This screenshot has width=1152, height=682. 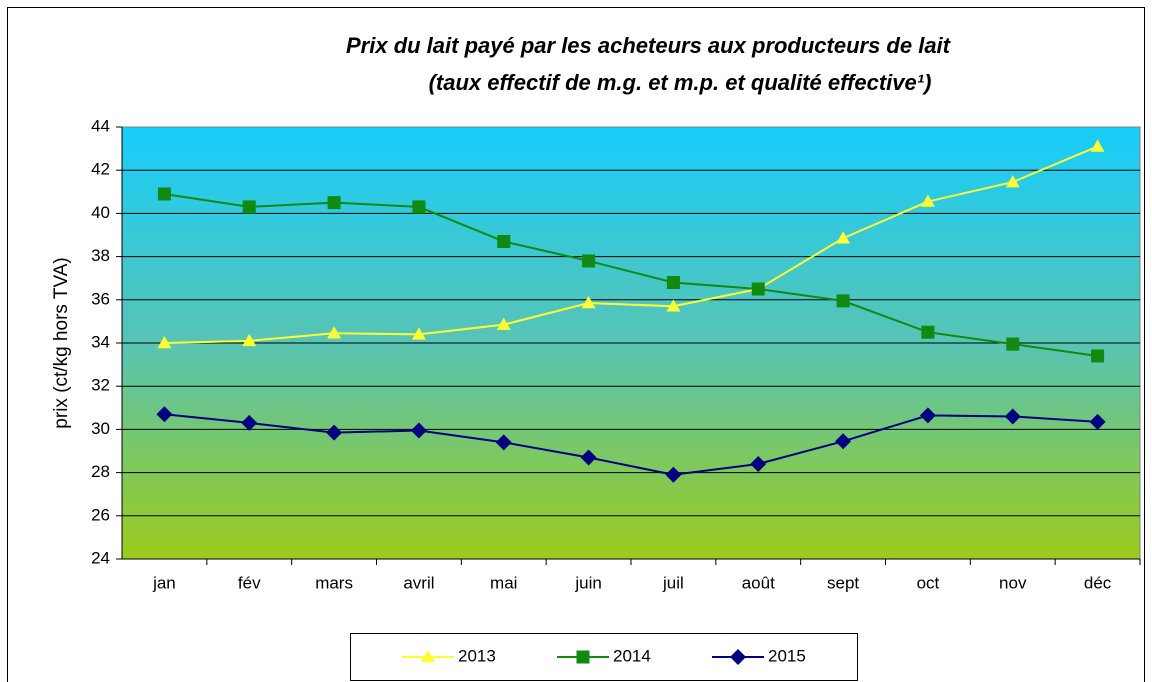 What do you see at coordinates (100, 255) in the screenshot?
I see `y-tick-label: 38` at bounding box center [100, 255].